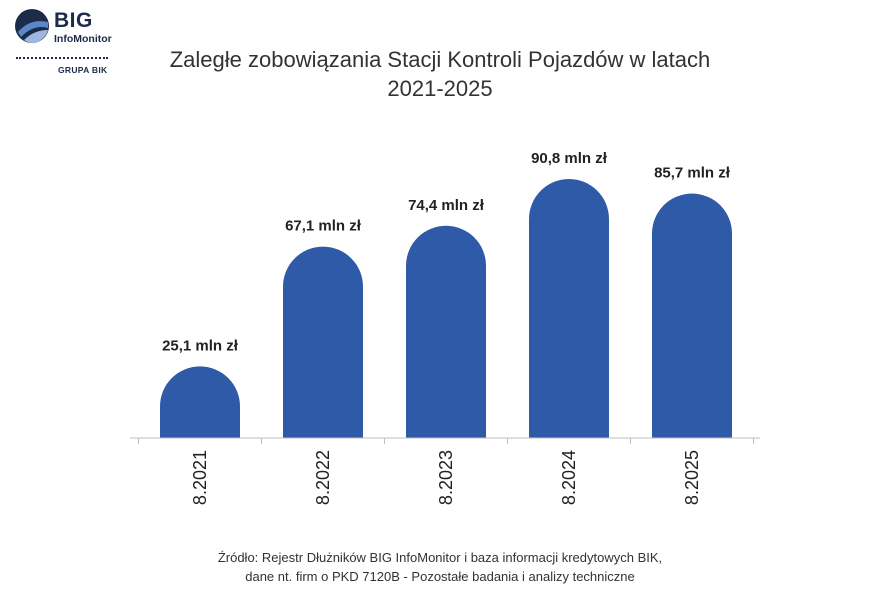 The height and width of the screenshot is (610, 872). What do you see at coordinates (73, 20) in the screenshot?
I see `logo-big-text: BIG` at bounding box center [73, 20].